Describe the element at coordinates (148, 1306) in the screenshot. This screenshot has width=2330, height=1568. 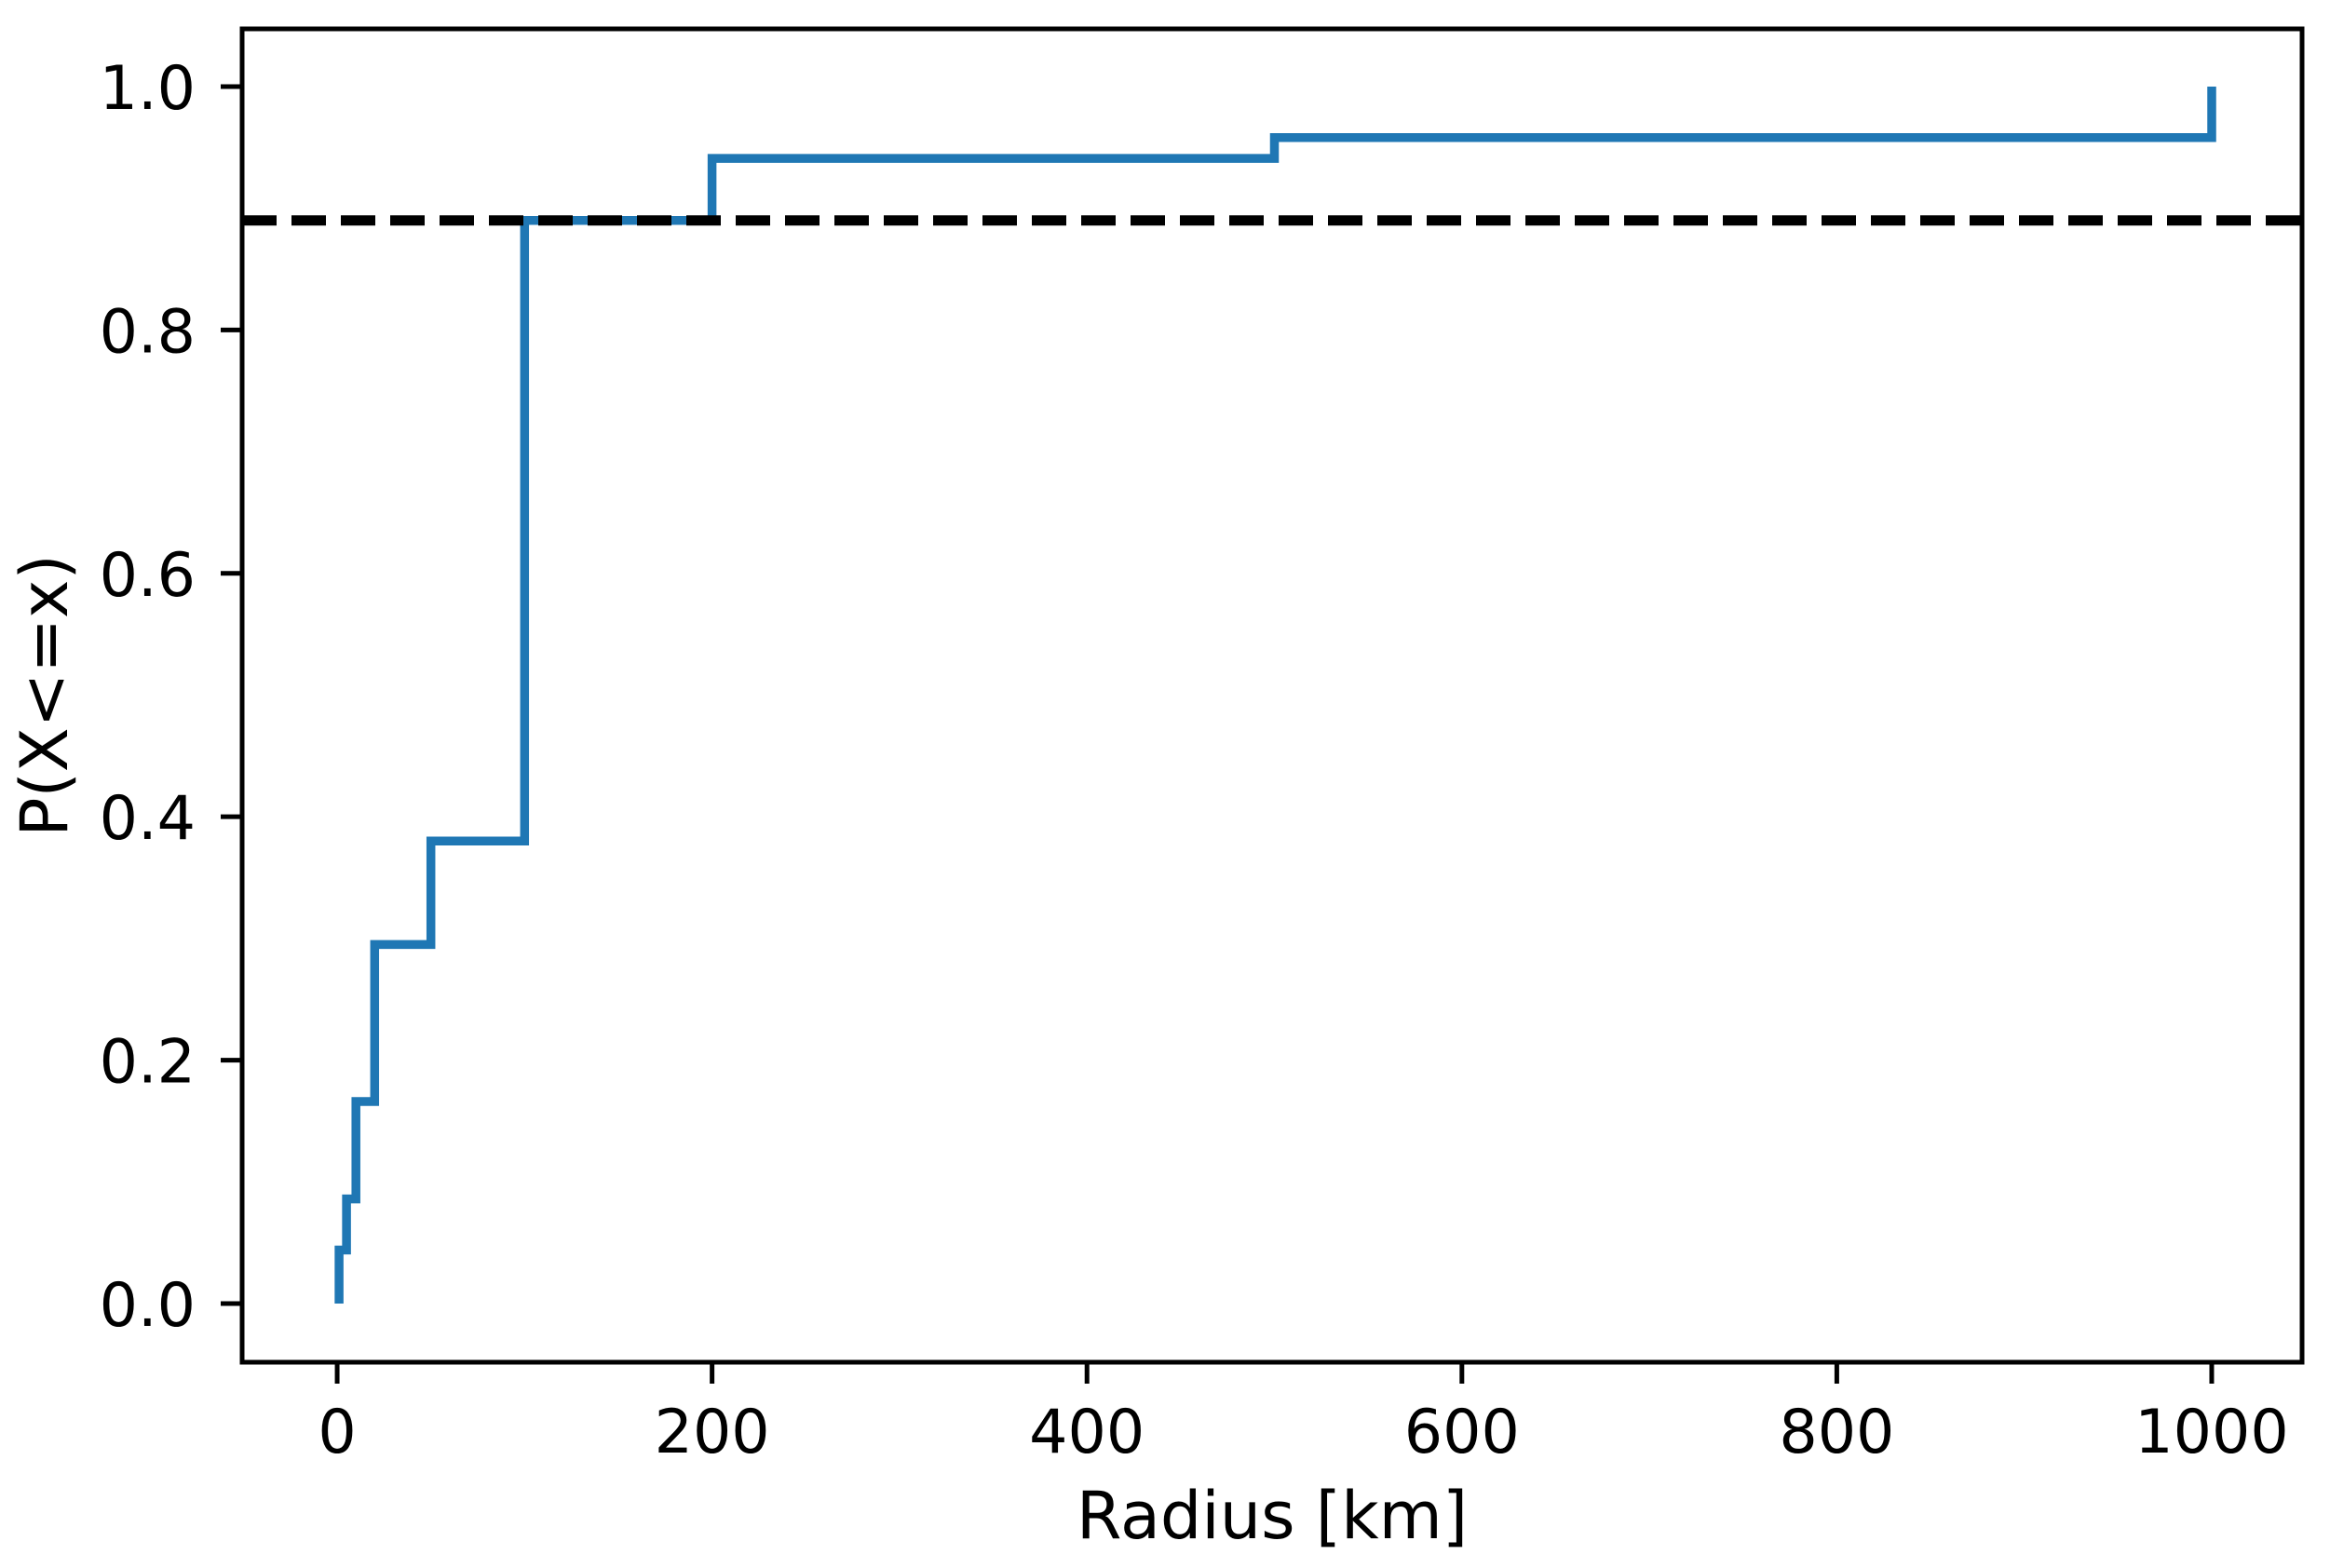
I see `y-tick-label: 0.0` at that location.